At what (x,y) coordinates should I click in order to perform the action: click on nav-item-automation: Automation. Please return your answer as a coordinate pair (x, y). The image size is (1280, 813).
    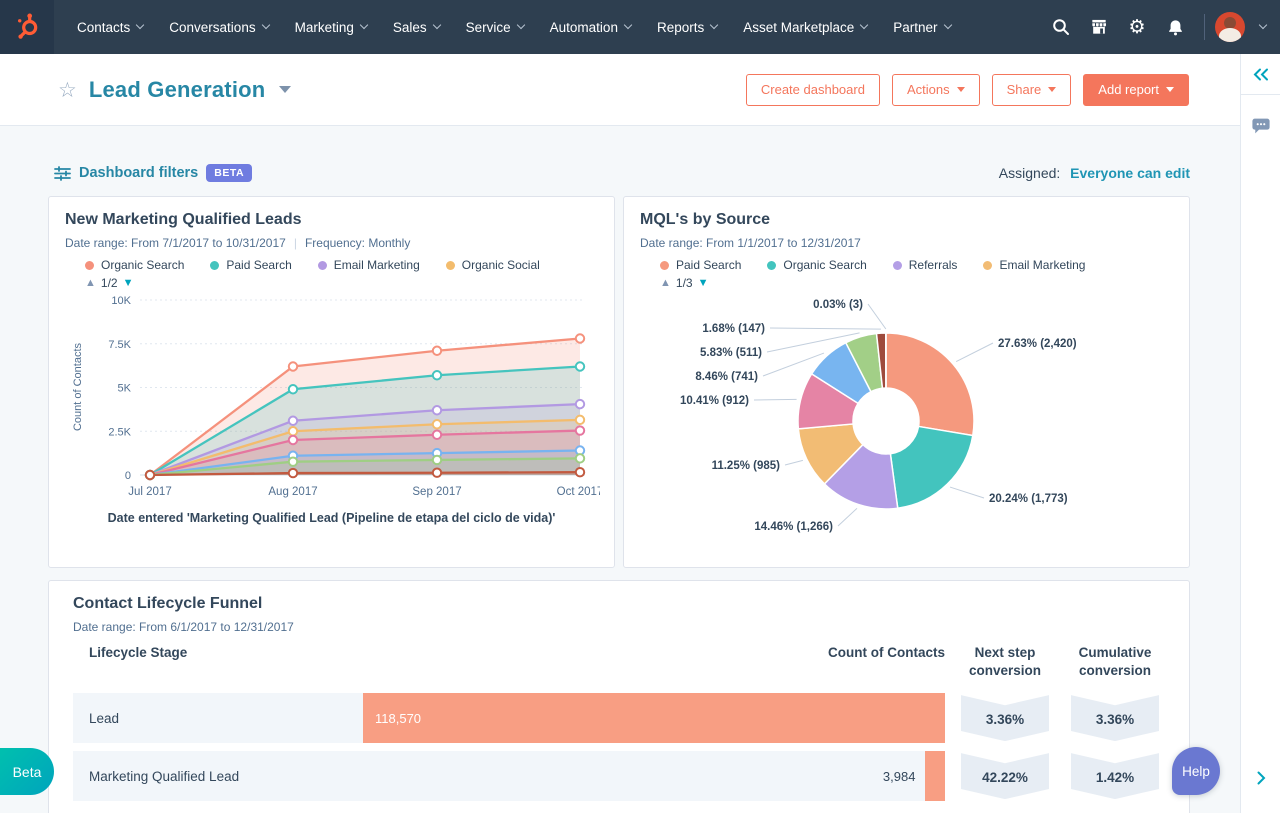
    Looking at the image, I should click on (590, 27).